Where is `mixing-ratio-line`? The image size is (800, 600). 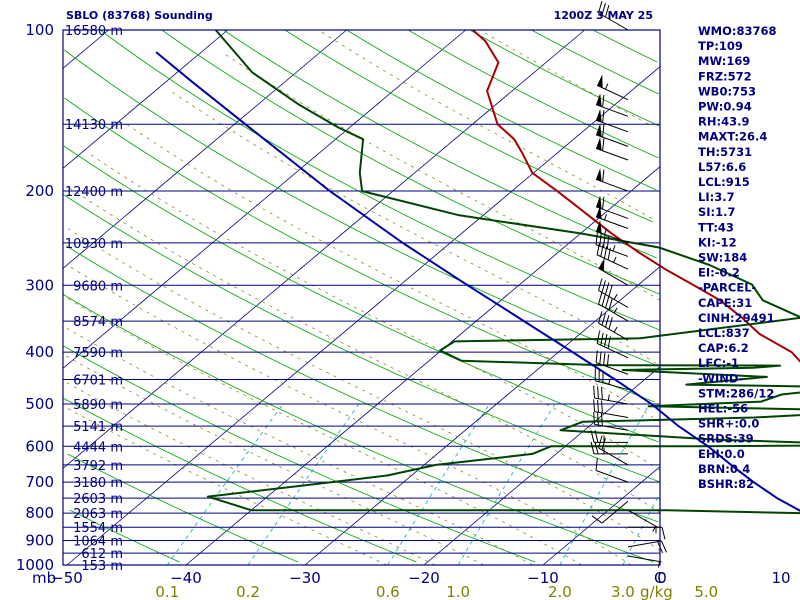
mixing-ratio-line is located at coordinates (506, 484).